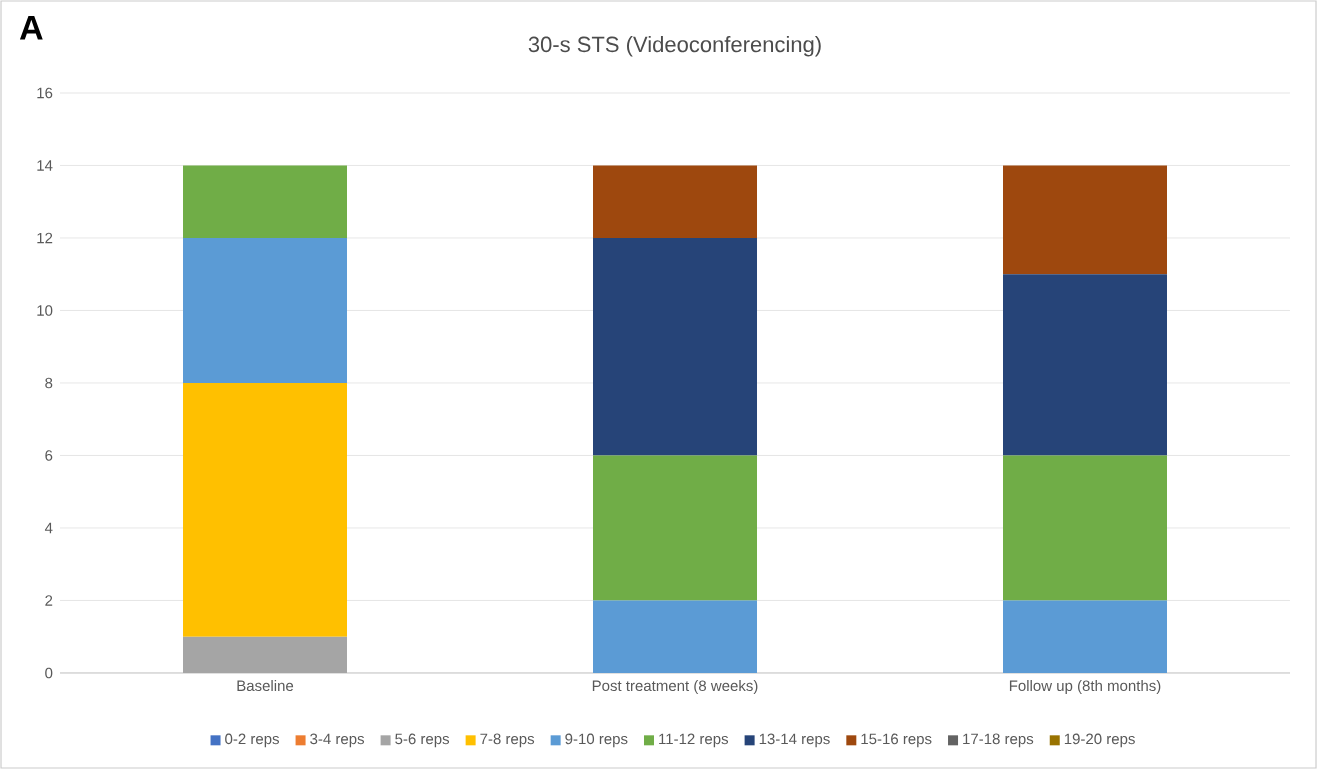 Image resolution: width=1317 pixels, height=769 pixels. What do you see at coordinates (45, 165) in the screenshot?
I see `y-tick-label: 14` at bounding box center [45, 165].